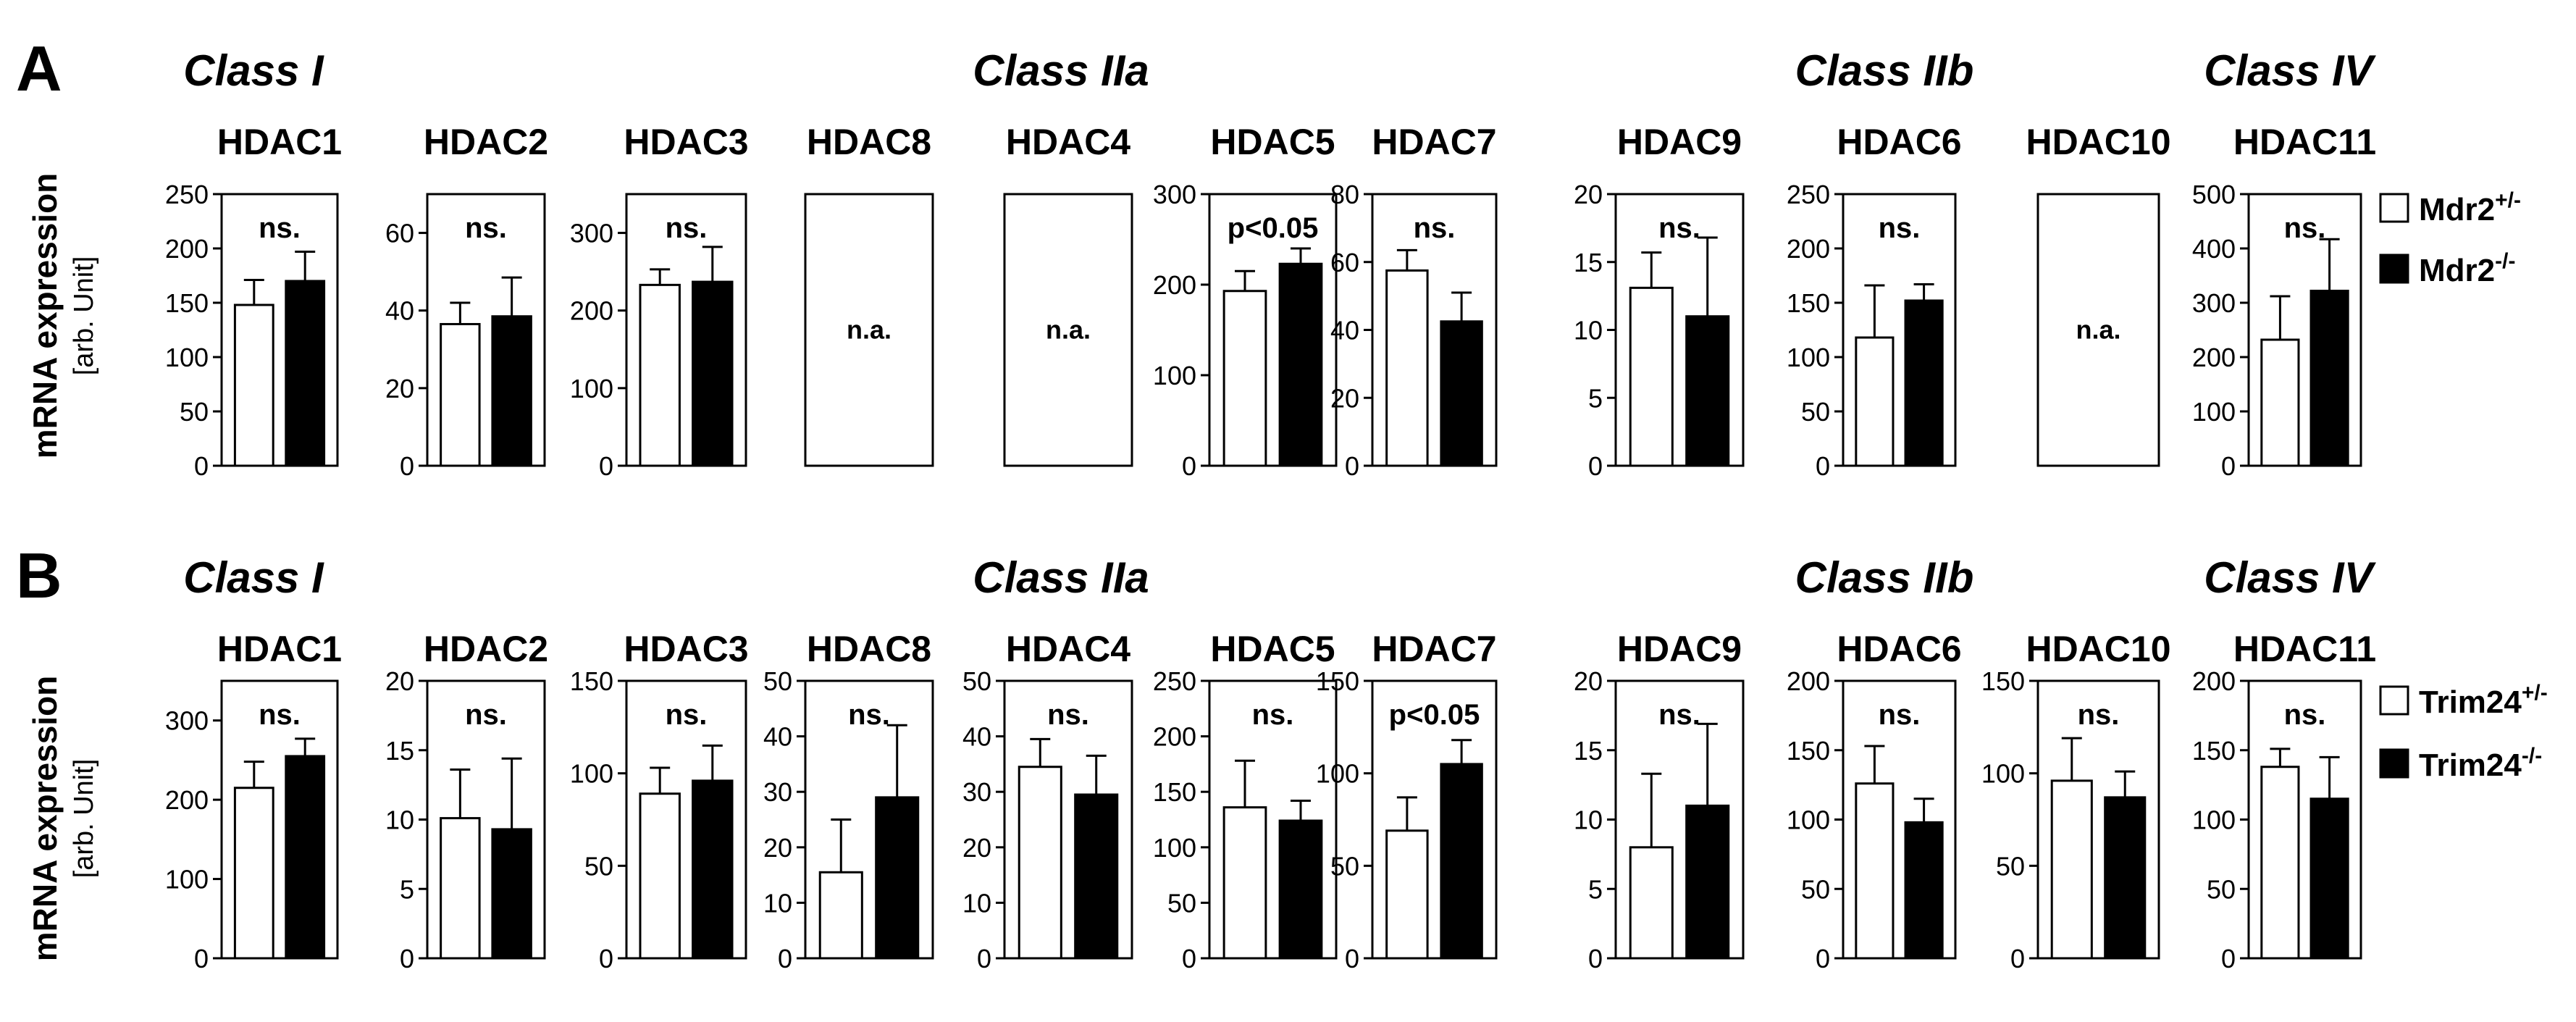 The image size is (2576, 1022). Describe the element at coordinates (2470, 765) in the screenshot. I see `legend-label-base: Trim24` at that location.